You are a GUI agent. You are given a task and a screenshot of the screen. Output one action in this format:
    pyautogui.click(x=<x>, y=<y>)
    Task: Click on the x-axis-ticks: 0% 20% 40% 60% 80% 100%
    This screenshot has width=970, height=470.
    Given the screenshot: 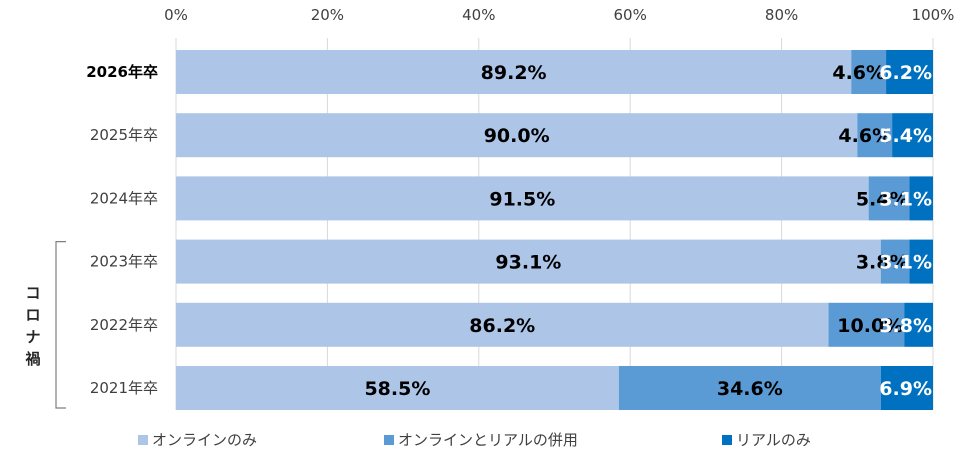 What is the action you would take?
    pyautogui.click(x=559, y=15)
    